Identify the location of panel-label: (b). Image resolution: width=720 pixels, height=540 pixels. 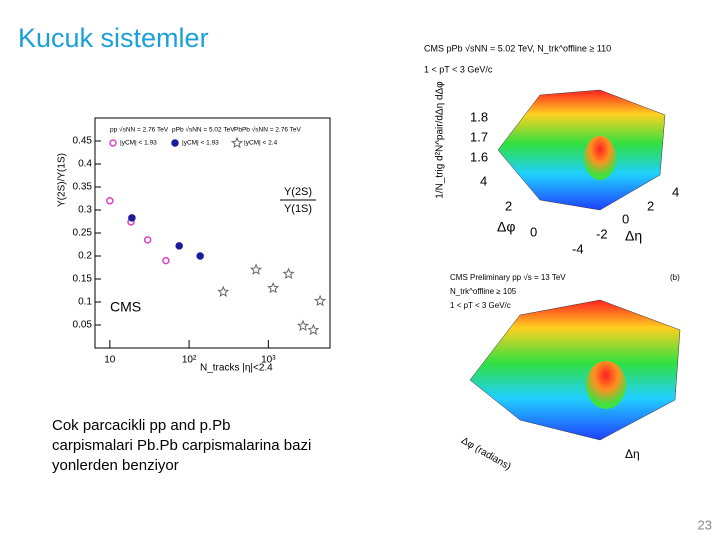
(675, 277).